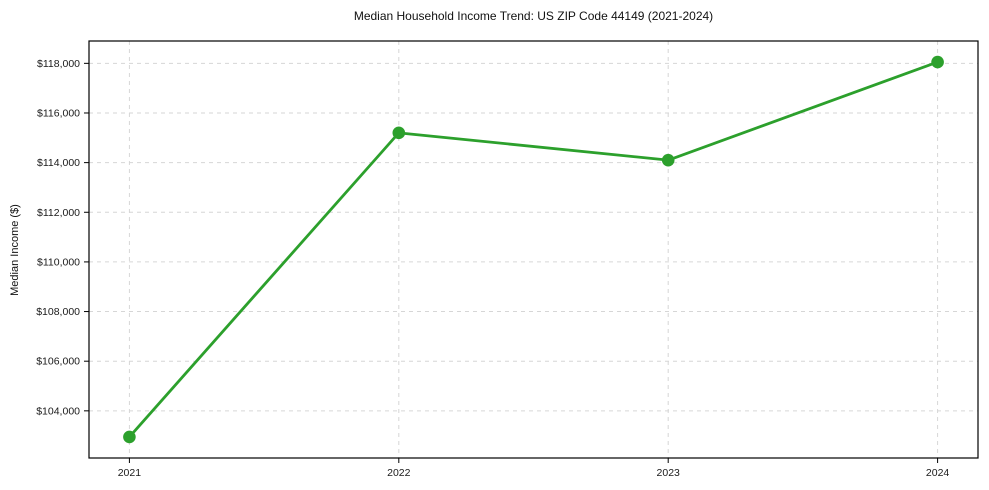  What do you see at coordinates (130, 473) in the screenshot?
I see `x-tick-label: 2021` at bounding box center [130, 473].